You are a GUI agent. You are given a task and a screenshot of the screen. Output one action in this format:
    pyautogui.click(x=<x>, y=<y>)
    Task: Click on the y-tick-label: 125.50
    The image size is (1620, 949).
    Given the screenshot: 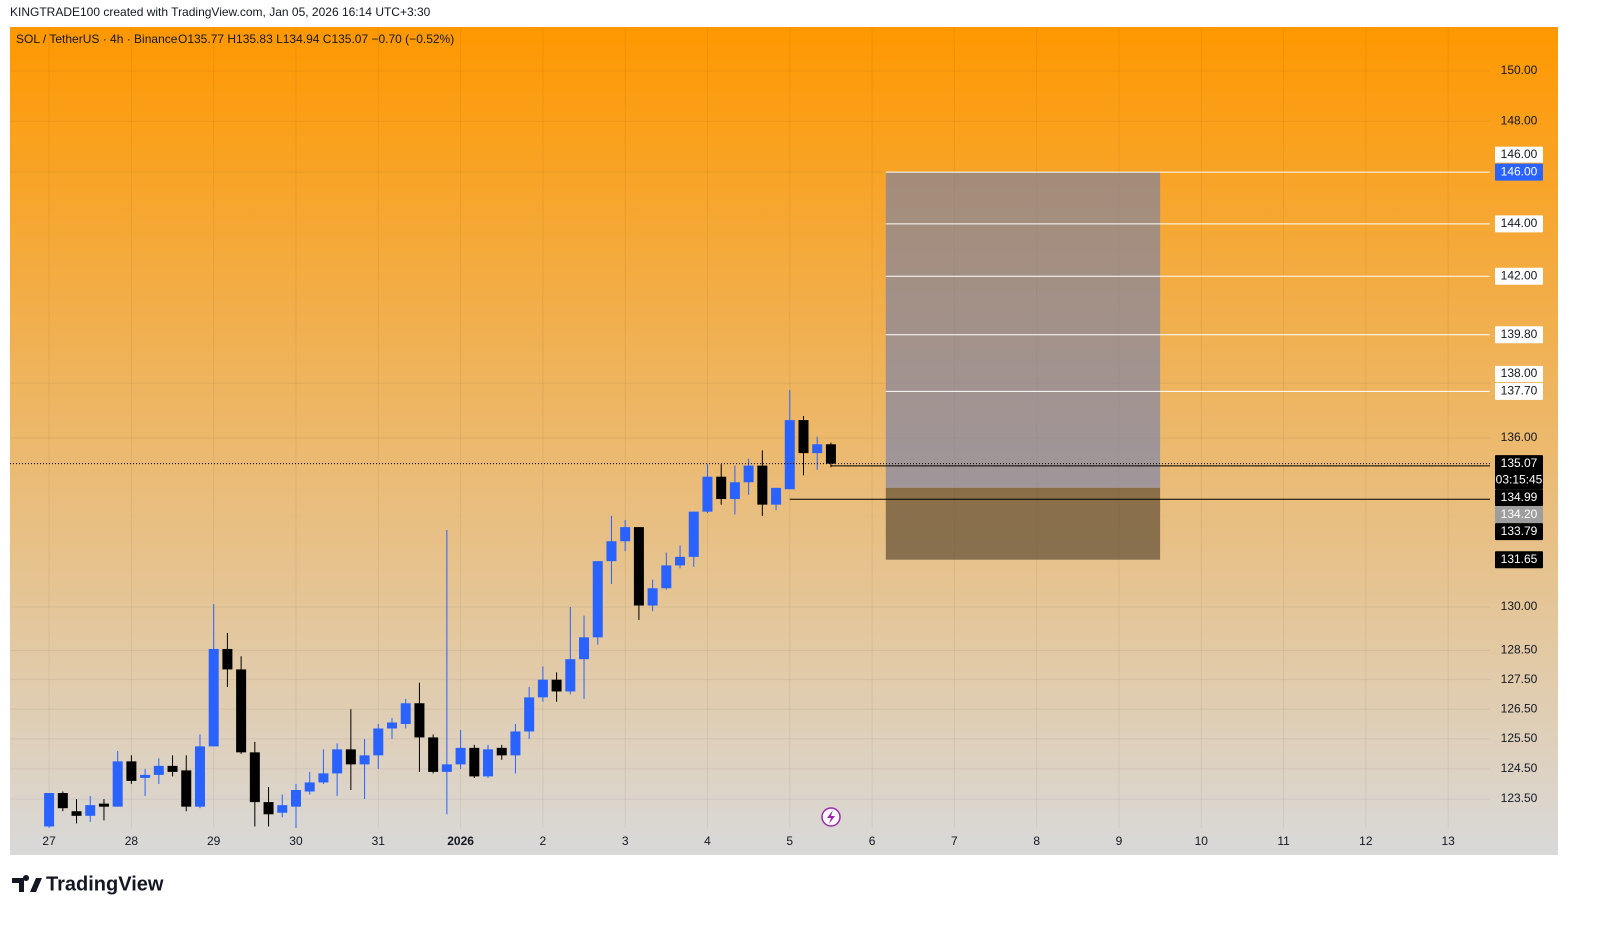 What is the action you would take?
    pyautogui.click(x=1519, y=738)
    